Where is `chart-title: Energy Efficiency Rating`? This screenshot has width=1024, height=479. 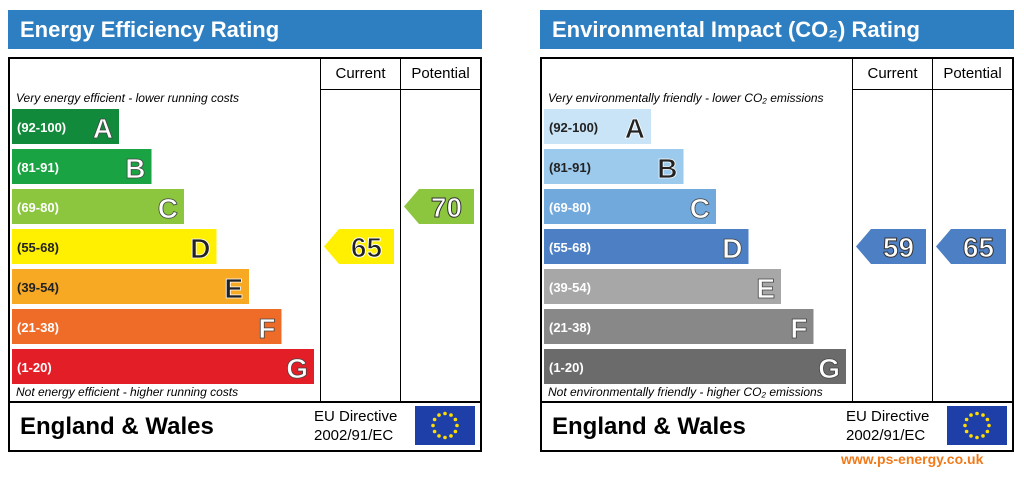 chart-title: Energy Efficiency Rating is located at coordinates (245, 29).